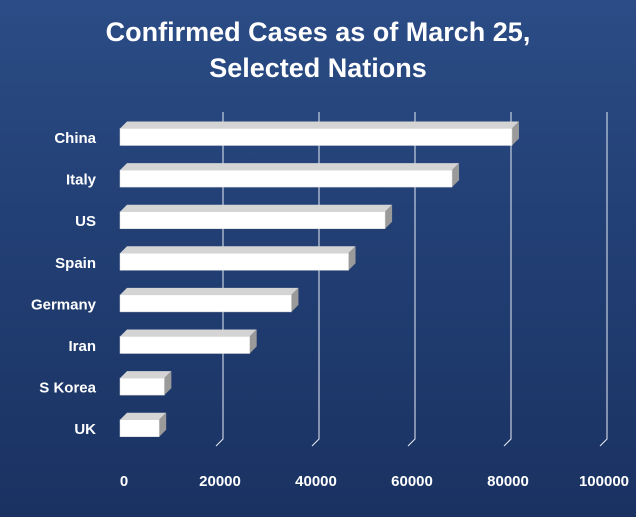 The image size is (636, 517). I want to click on x-tick-label-80000: 80000, so click(508, 481).